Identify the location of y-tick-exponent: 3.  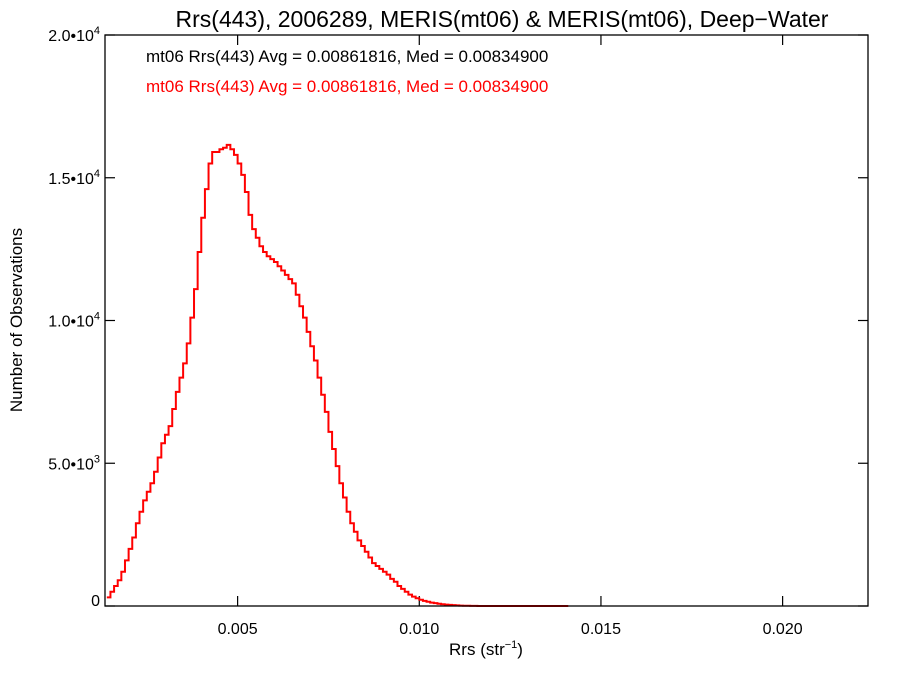
(97, 459).